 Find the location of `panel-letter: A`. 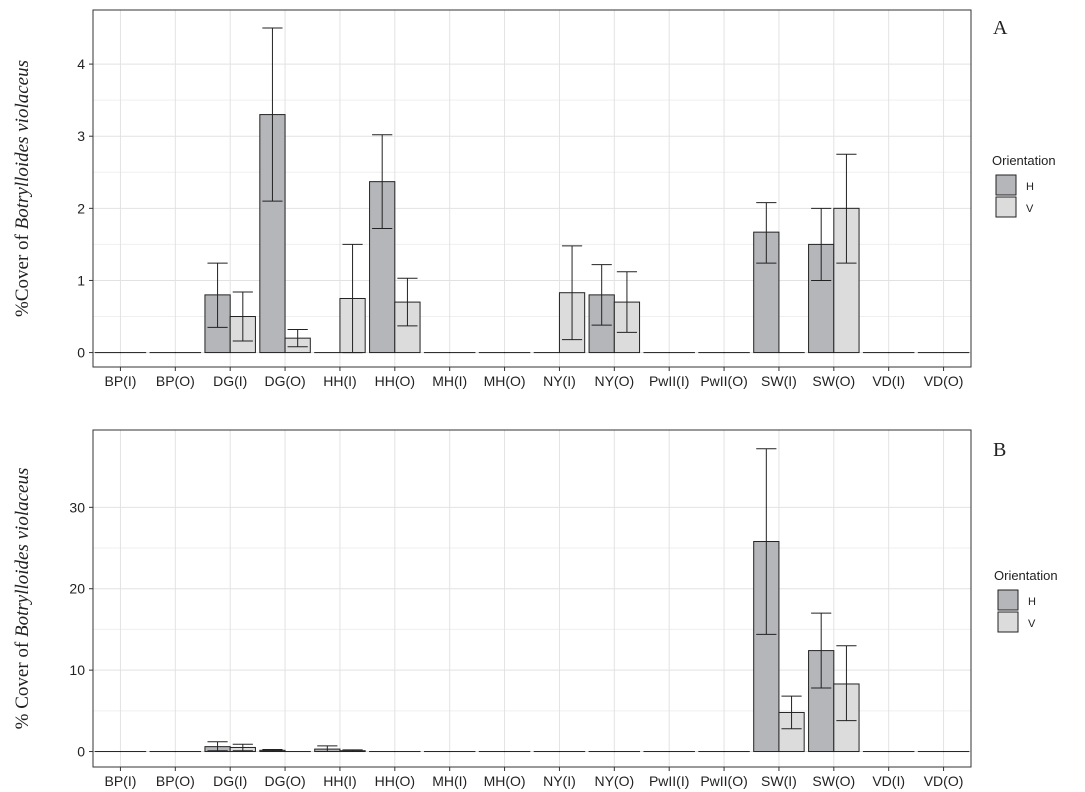

panel-letter: A is located at coordinates (1000, 28).